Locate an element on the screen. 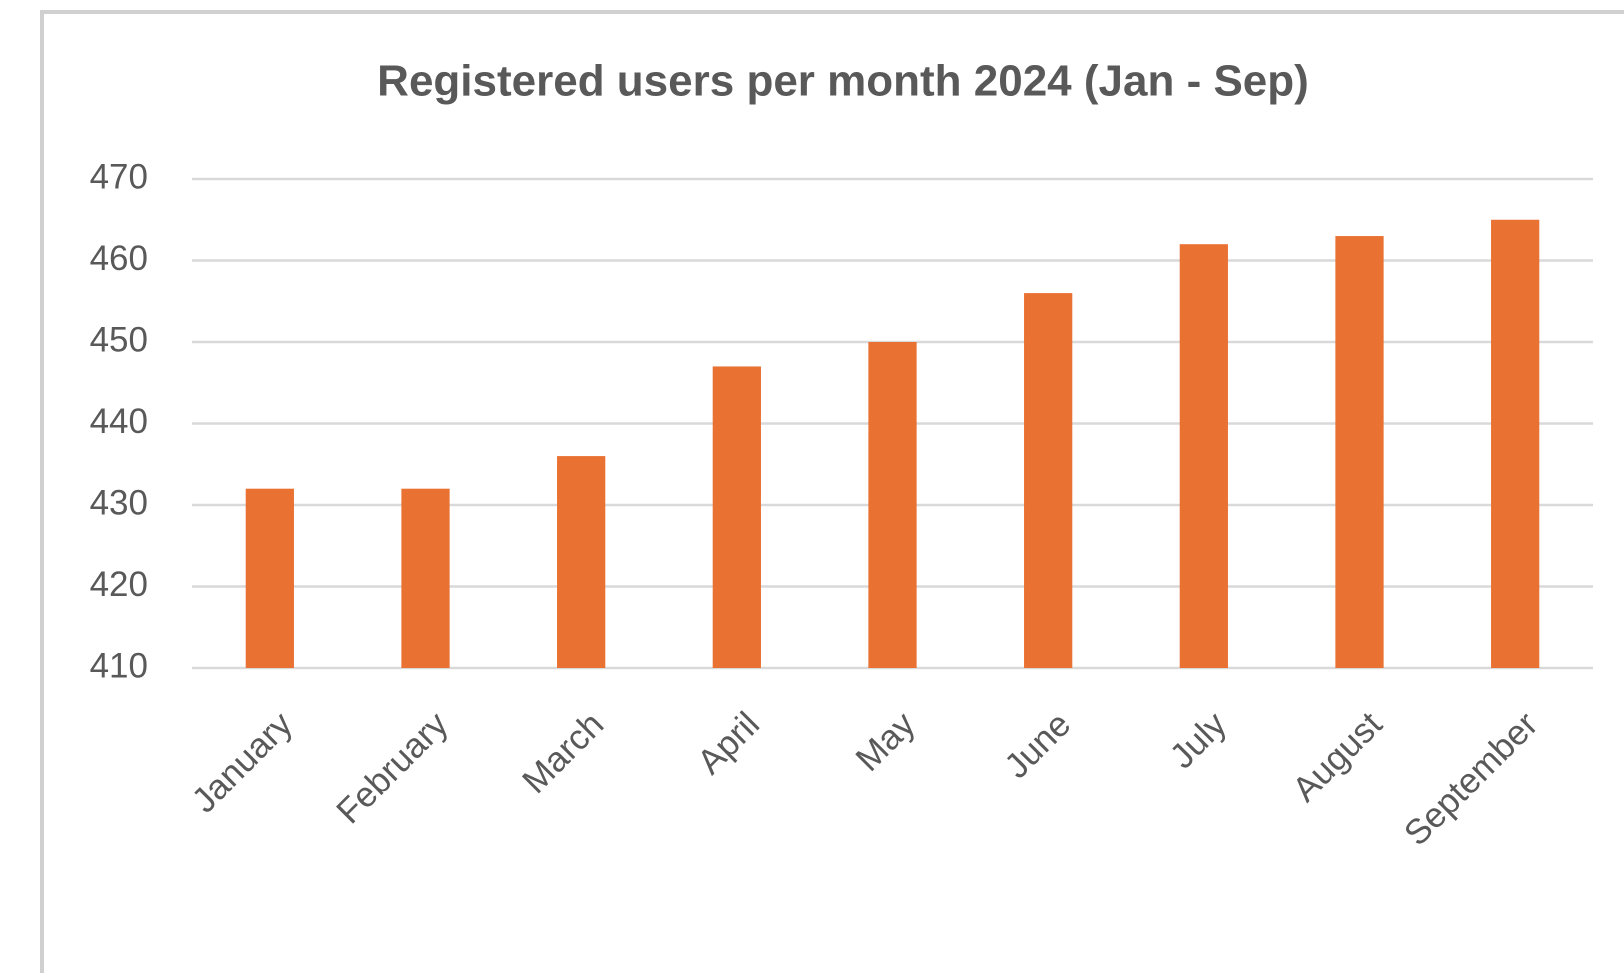  y-tick-label: 470 is located at coordinates (119, 176).